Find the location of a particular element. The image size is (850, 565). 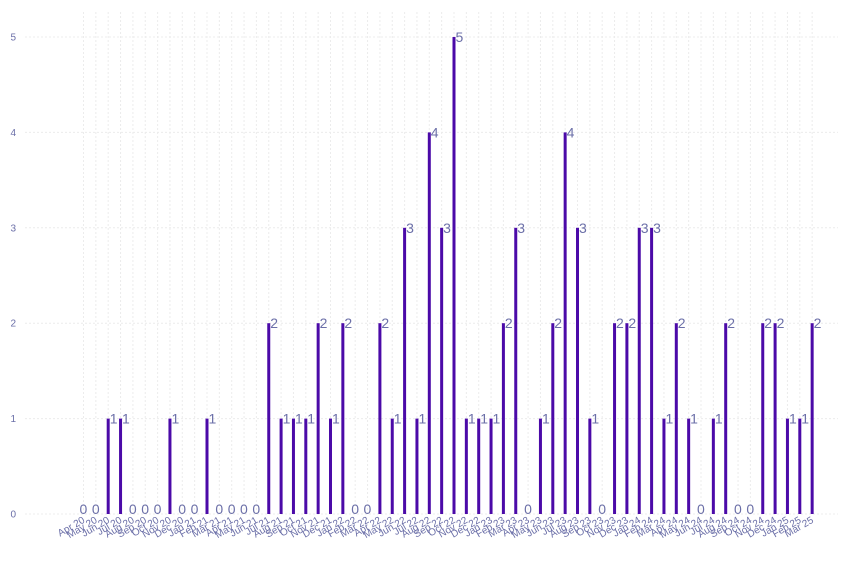

y-tick-label: 0 is located at coordinates (13, 515).